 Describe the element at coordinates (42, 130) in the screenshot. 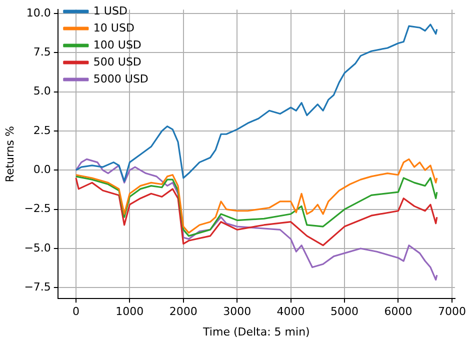

I see `y-tick-label: 2.5` at that location.